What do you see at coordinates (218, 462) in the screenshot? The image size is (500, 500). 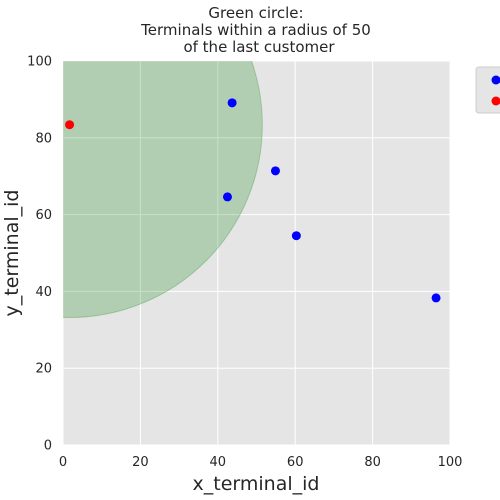 I see `x-tick-label-2: 40` at bounding box center [218, 462].